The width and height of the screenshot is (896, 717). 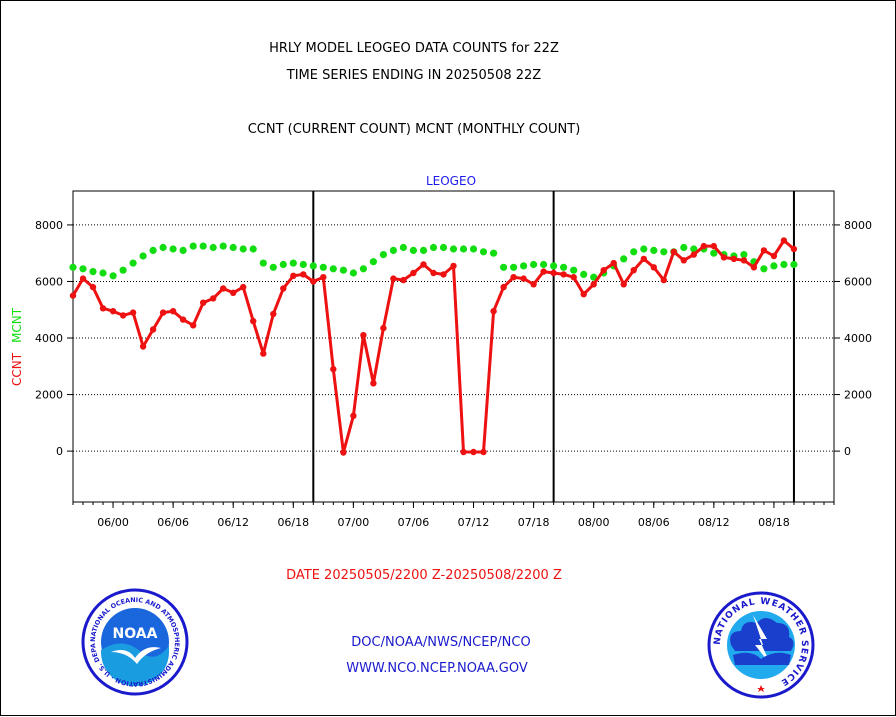 I want to click on y-tick-label-right: 2000, so click(x=858, y=395).